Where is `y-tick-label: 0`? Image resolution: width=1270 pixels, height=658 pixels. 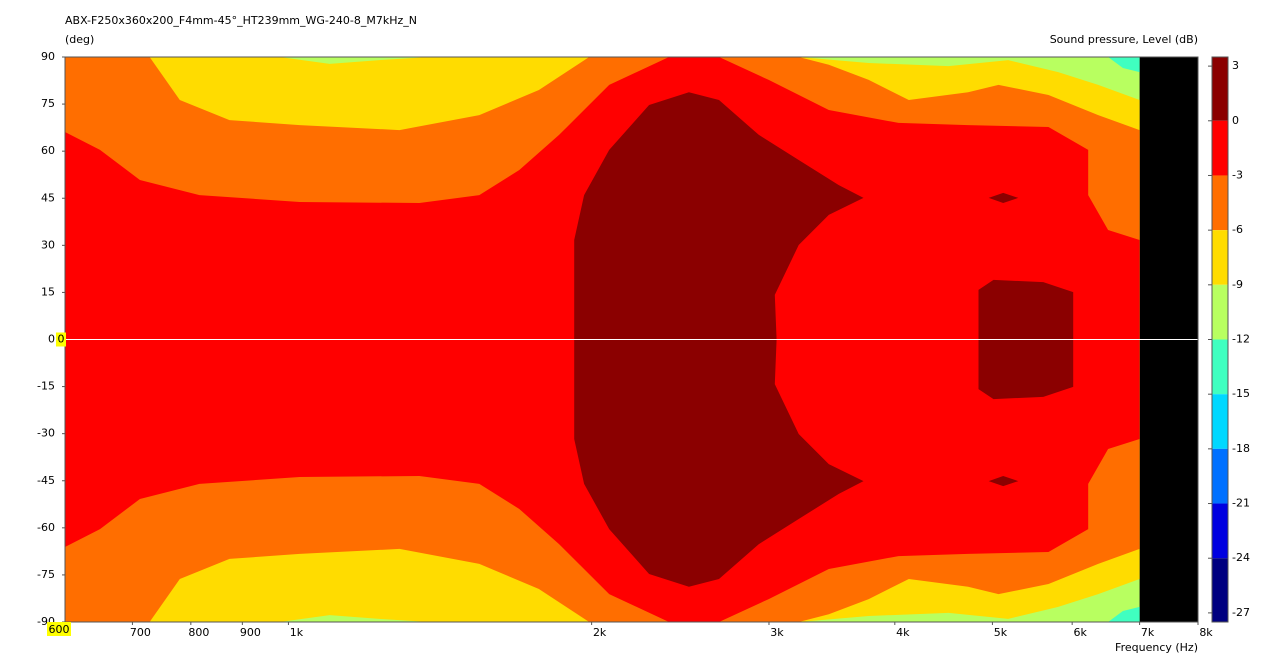 y-tick-label: 0 is located at coordinates (51, 339).